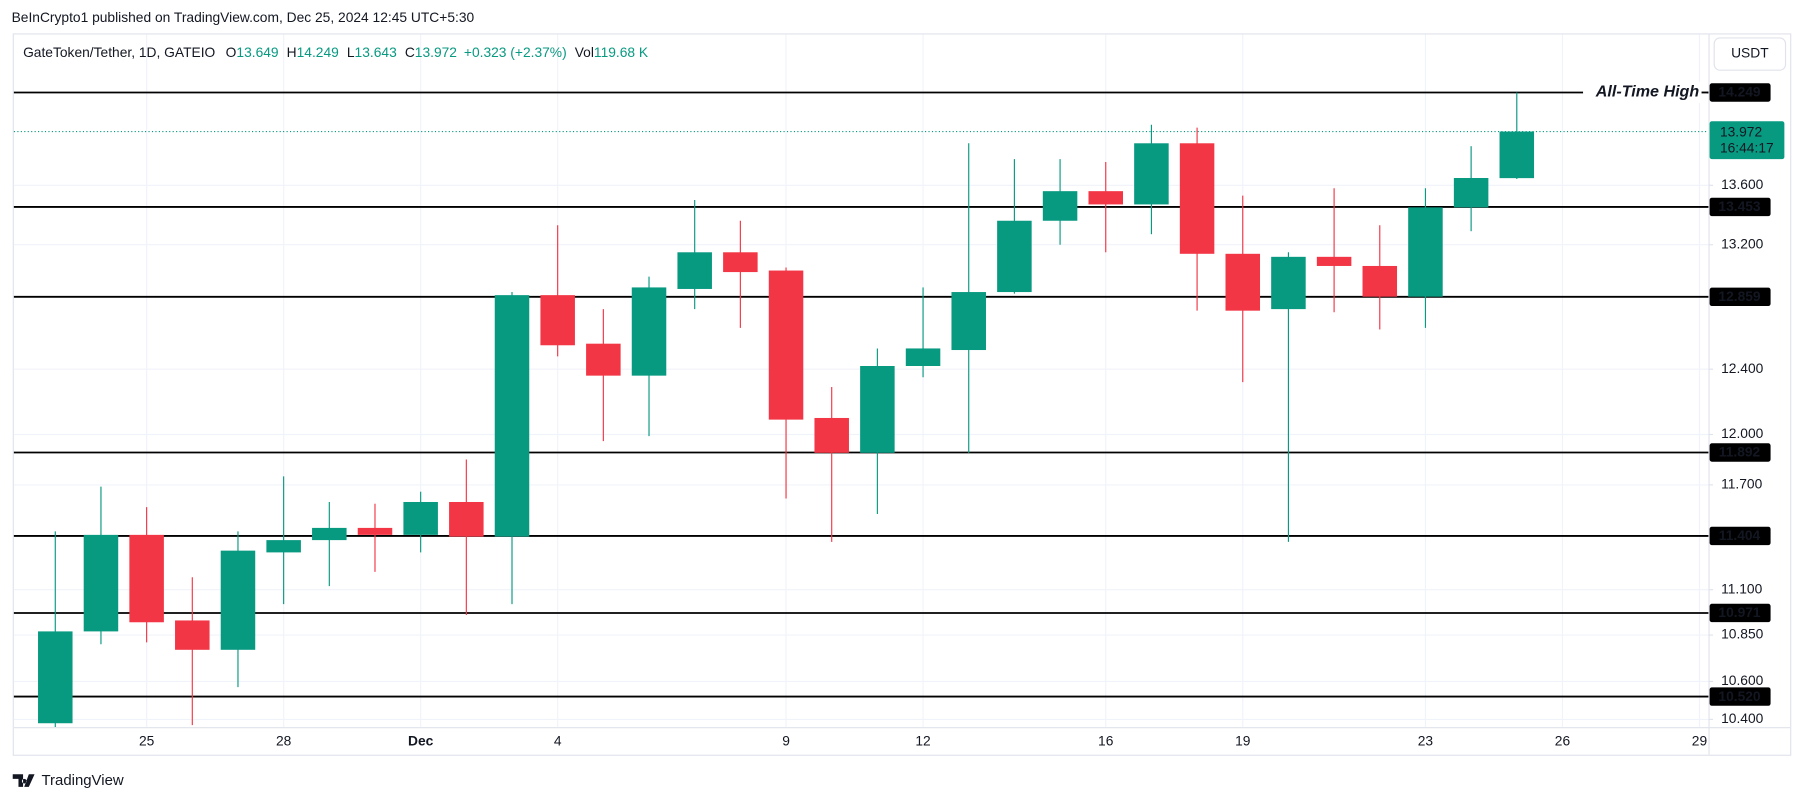 This screenshot has height=803, width=1804. I want to click on legend-volume-value: 119.68 K, so click(621, 52).